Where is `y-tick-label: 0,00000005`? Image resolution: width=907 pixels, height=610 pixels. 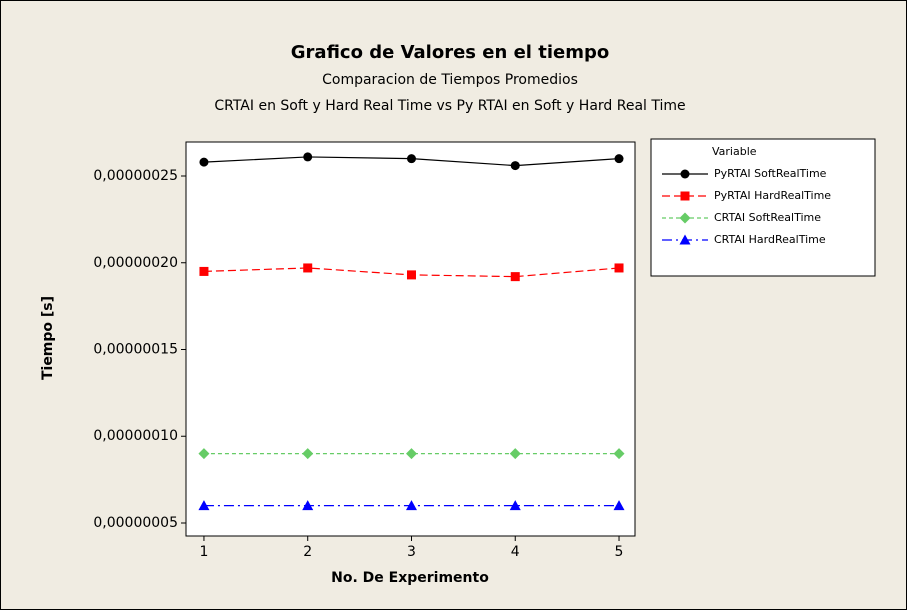 y-tick-label: 0,00000005 is located at coordinates (135, 523).